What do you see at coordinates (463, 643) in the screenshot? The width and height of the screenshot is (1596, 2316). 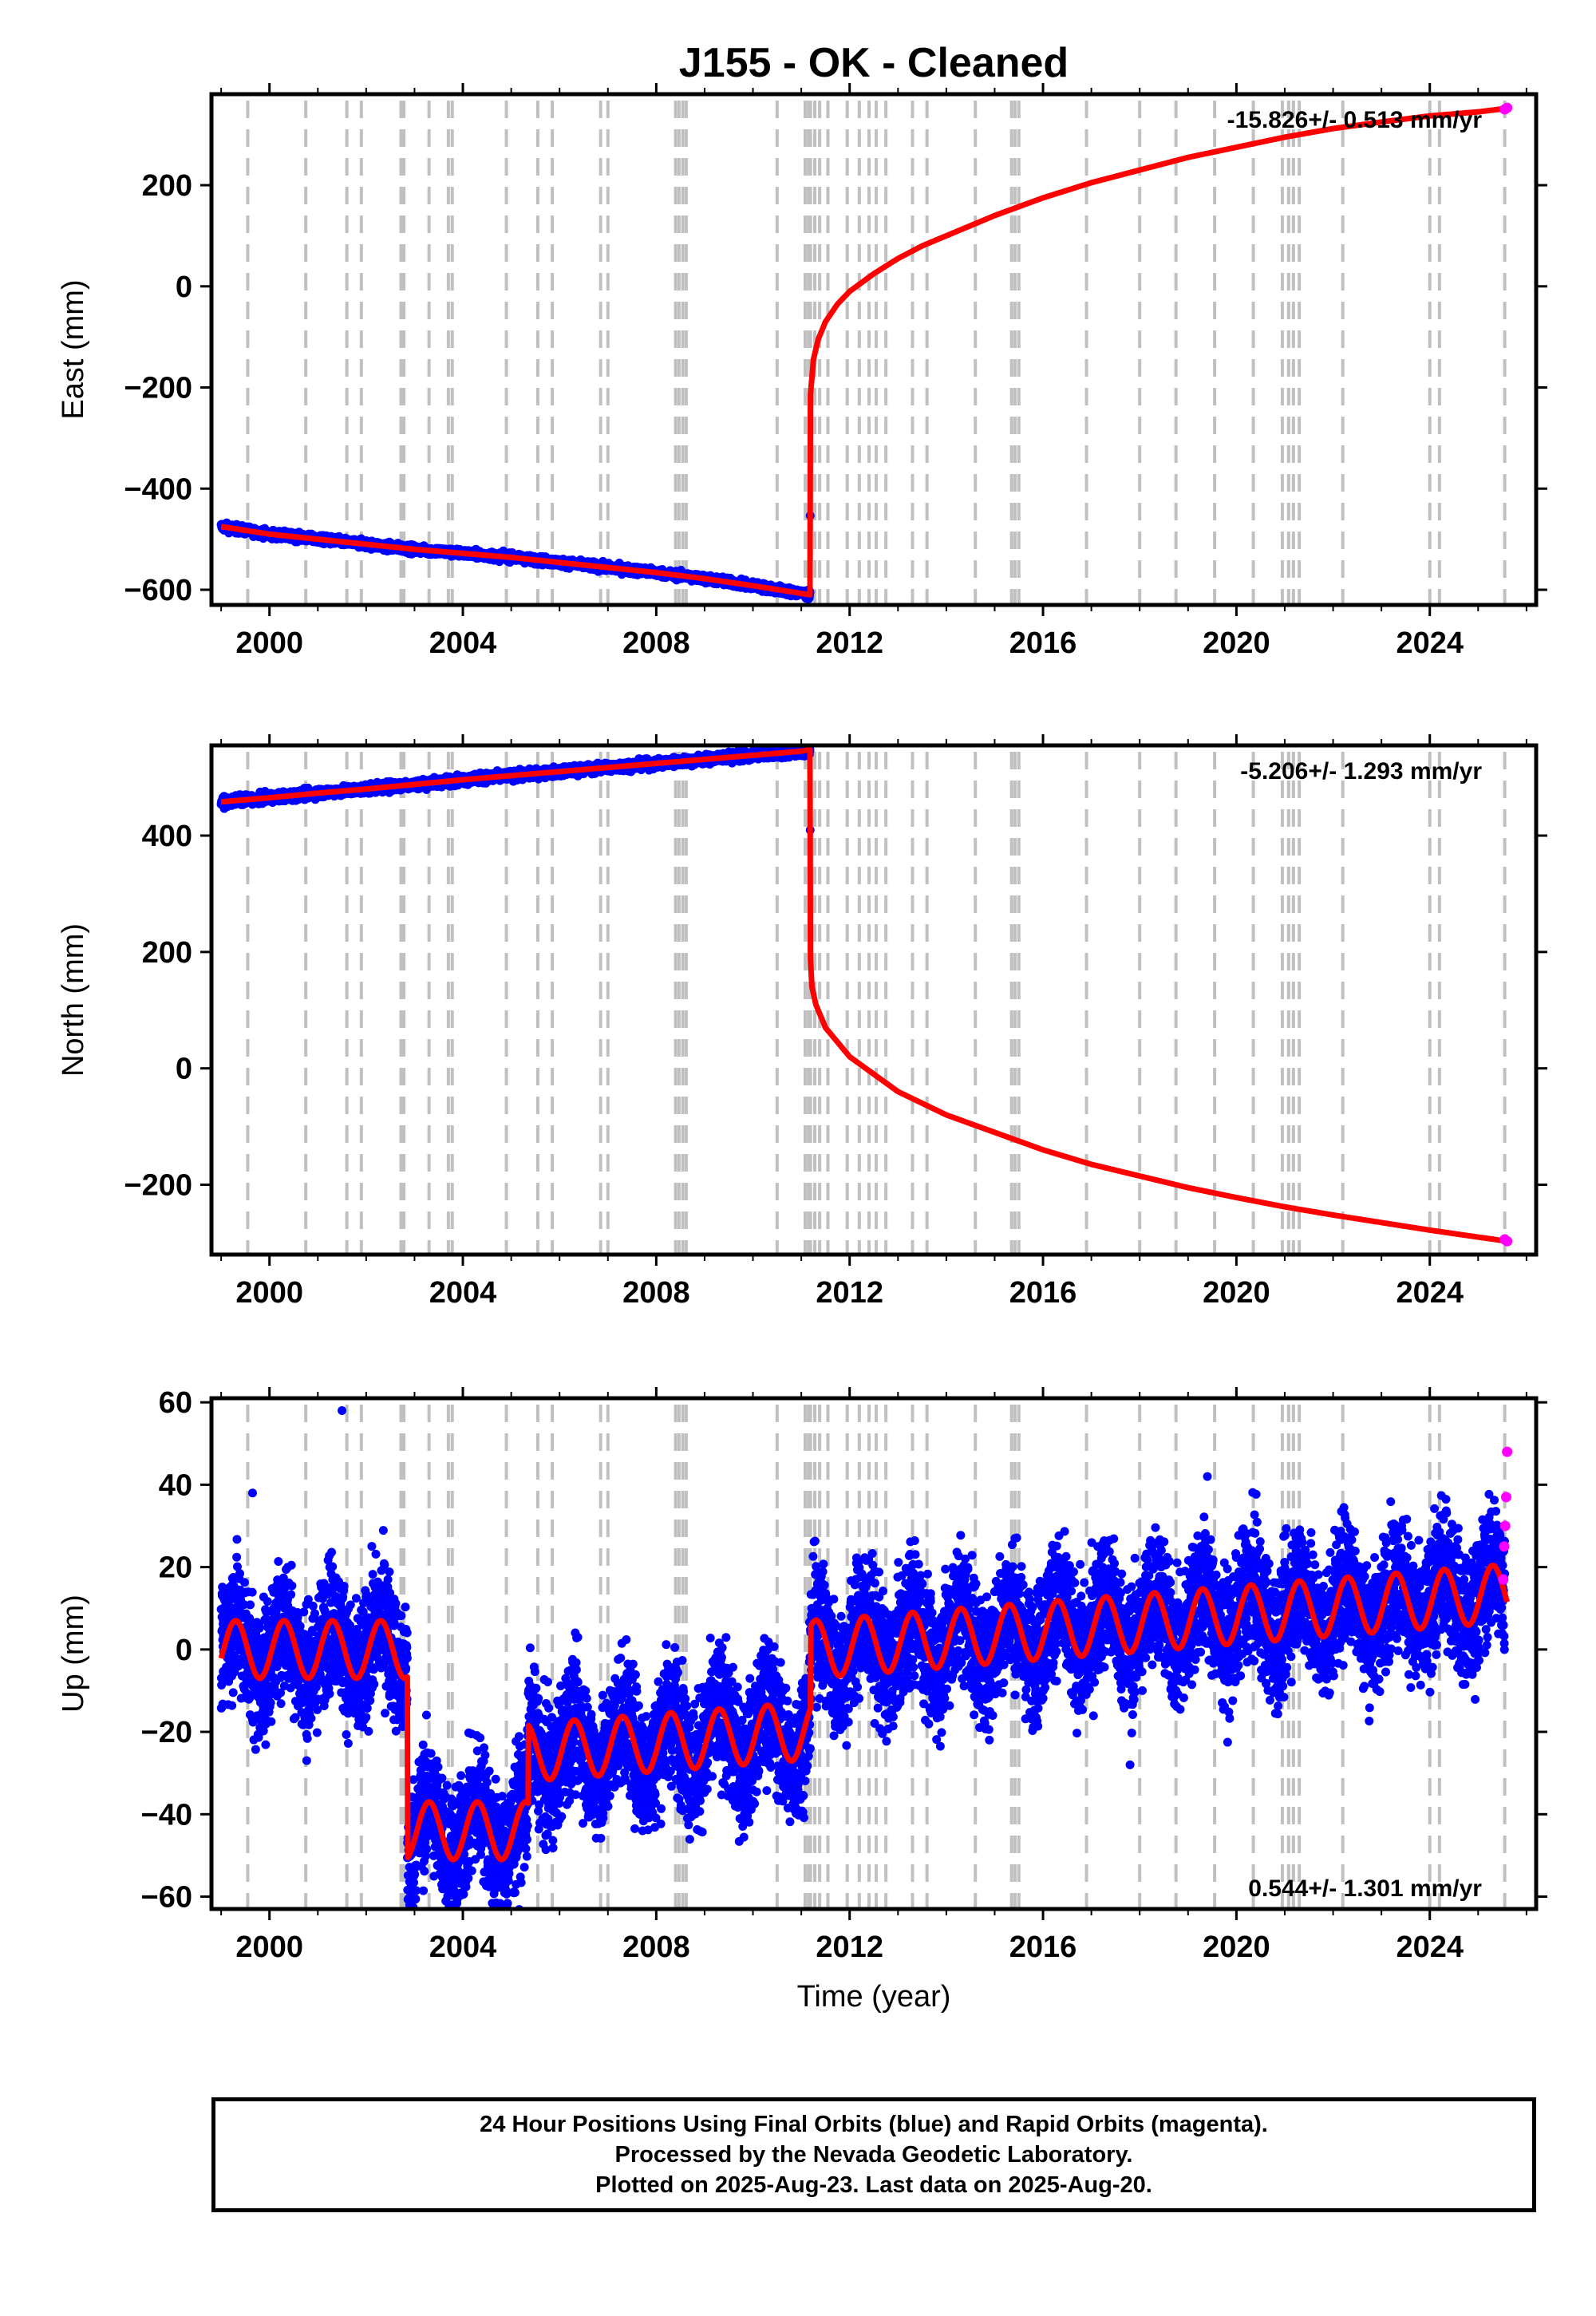 I see `x-tick-label: 2004` at bounding box center [463, 643].